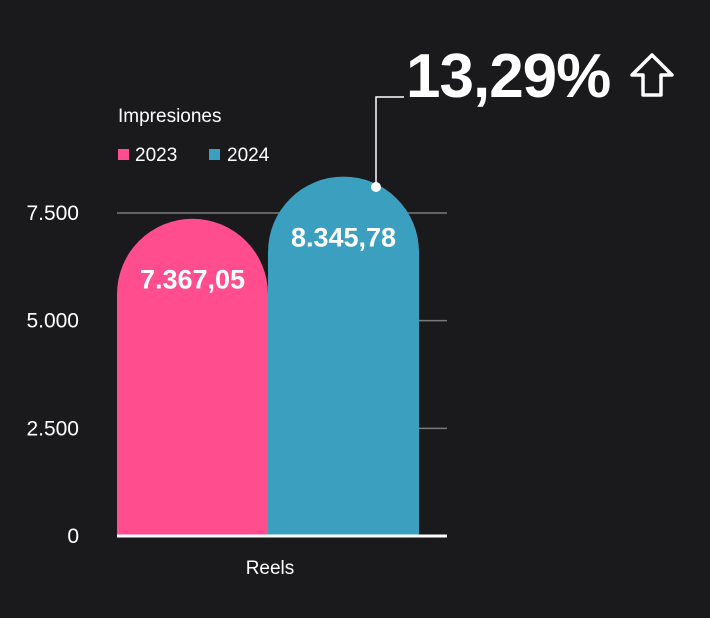 This screenshot has width=710, height=618. Describe the element at coordinates (343, 238) in the screenshot. I see `value-label-2024: 8.345,78` at that location.